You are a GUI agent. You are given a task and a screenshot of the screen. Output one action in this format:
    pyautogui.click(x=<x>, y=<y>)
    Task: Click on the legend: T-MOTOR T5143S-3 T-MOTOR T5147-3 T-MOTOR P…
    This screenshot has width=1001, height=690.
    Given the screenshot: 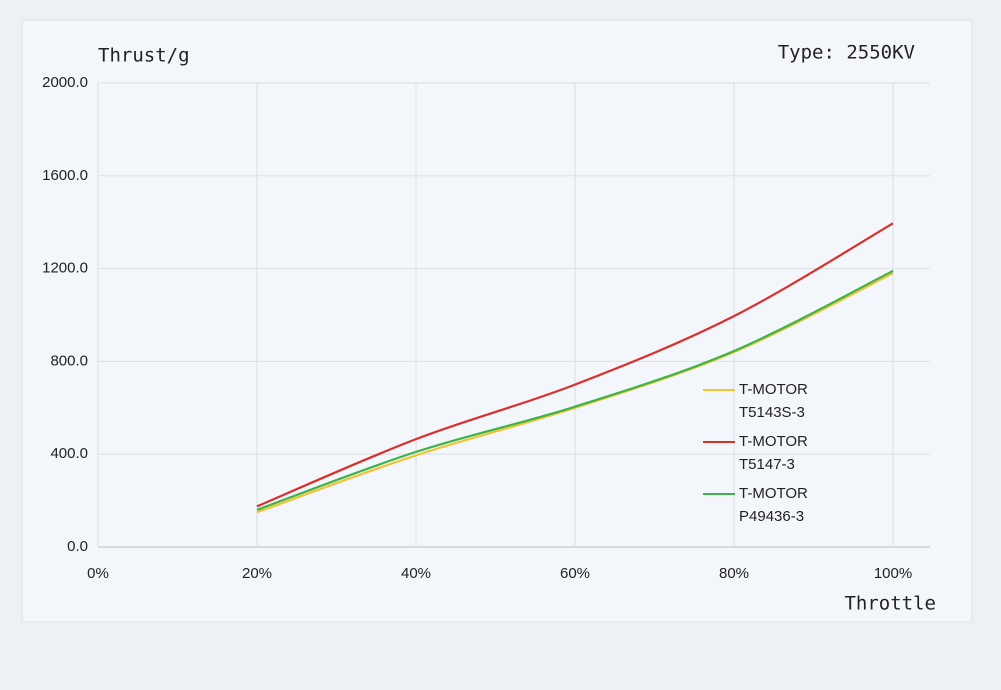 What is the action you would take?
    pyautogui.click(x=773, y=456)
    